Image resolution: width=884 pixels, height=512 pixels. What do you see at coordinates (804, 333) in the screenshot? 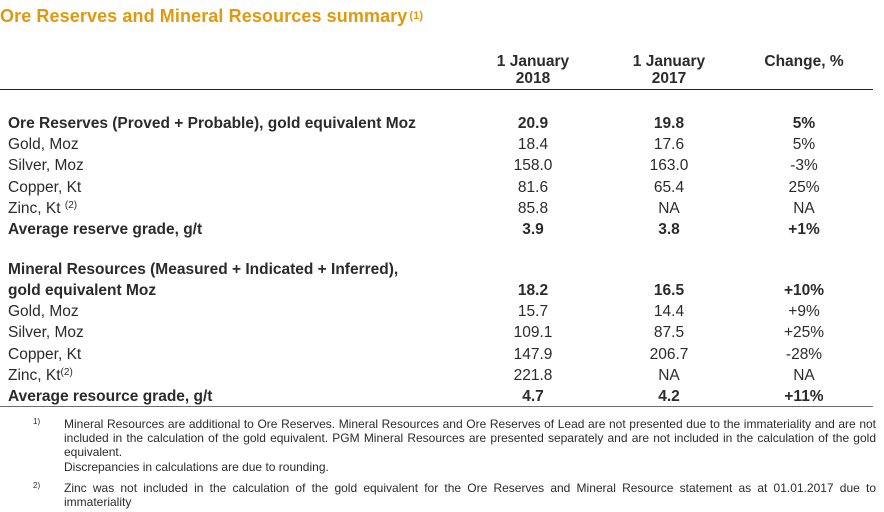
I see `value-change: +25%` at bounding box center [804, 333].